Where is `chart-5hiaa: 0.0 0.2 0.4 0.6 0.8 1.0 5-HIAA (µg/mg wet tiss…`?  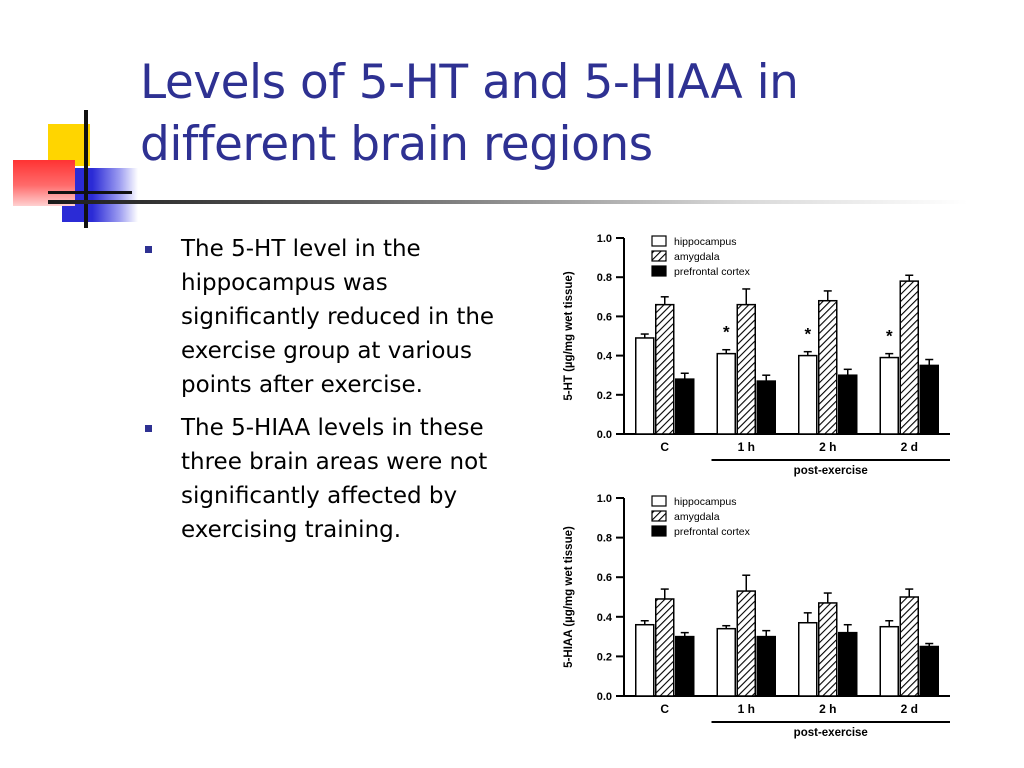
chart-5hiaa: 0.0 0.2 0.4 0.6 0.8 1.0 5-HIAA (µg/mg wet tiss… is located at coordinates (753, 616).